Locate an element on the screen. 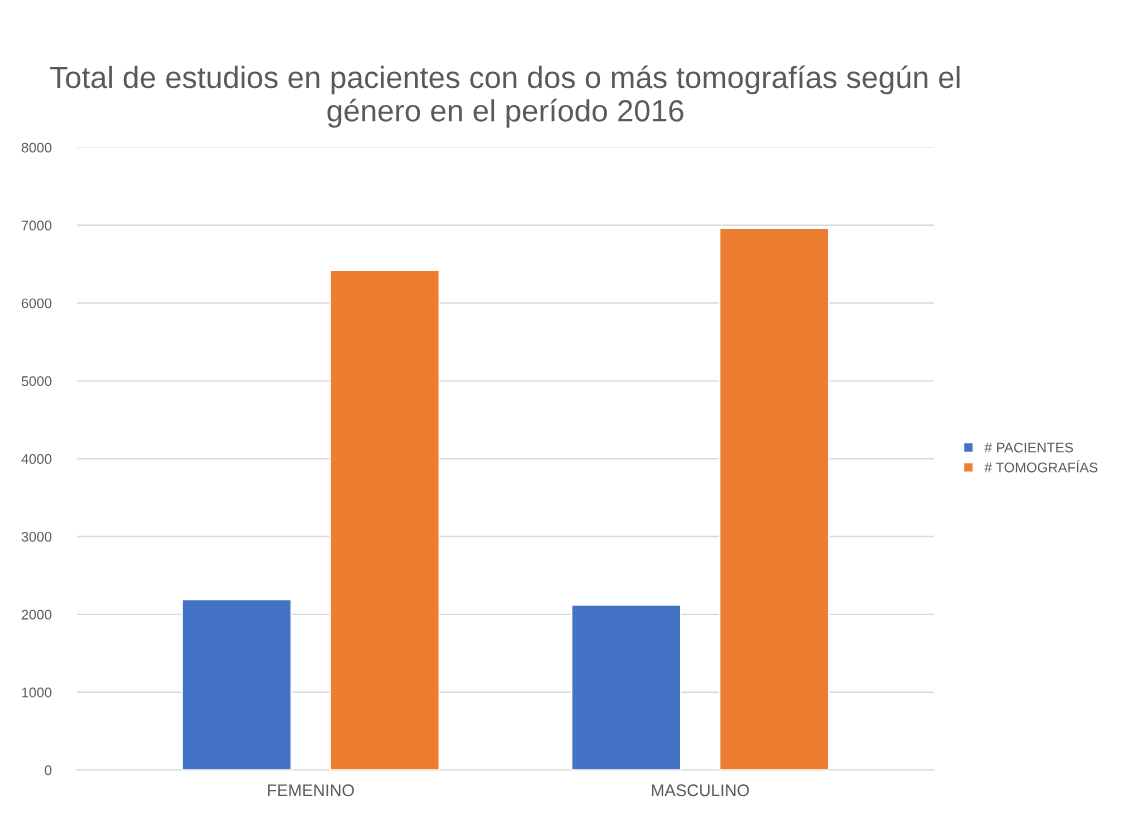 This screenshot has width=1132, height=828. y-tick-label: 3000 is located at coordinates (36, 536).